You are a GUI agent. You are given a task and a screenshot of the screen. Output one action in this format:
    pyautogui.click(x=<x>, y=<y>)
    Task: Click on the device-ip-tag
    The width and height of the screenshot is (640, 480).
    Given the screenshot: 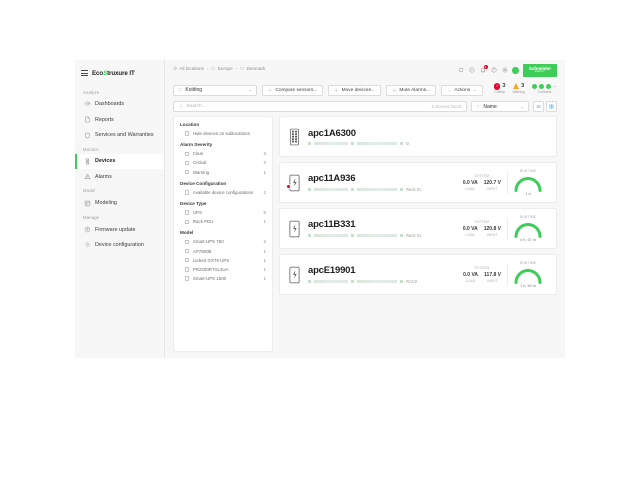 What is the action you would take?
    pyautogui.click(x=377, y=143)
    